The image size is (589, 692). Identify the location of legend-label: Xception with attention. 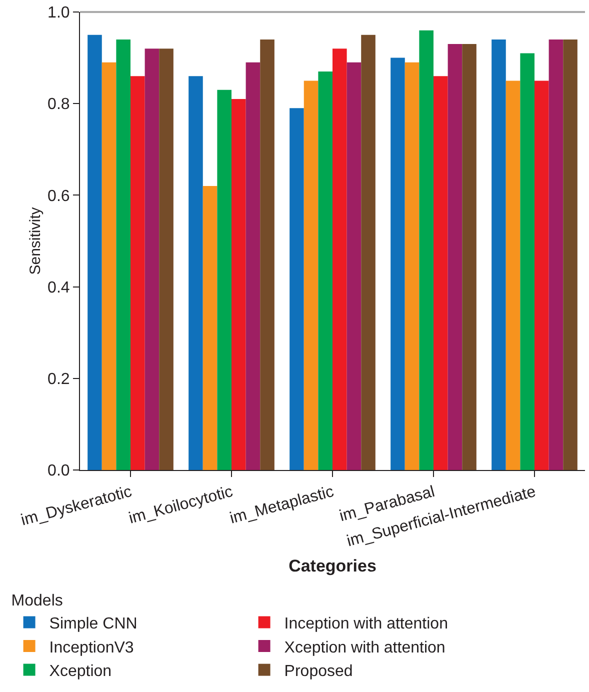
(365, 647).